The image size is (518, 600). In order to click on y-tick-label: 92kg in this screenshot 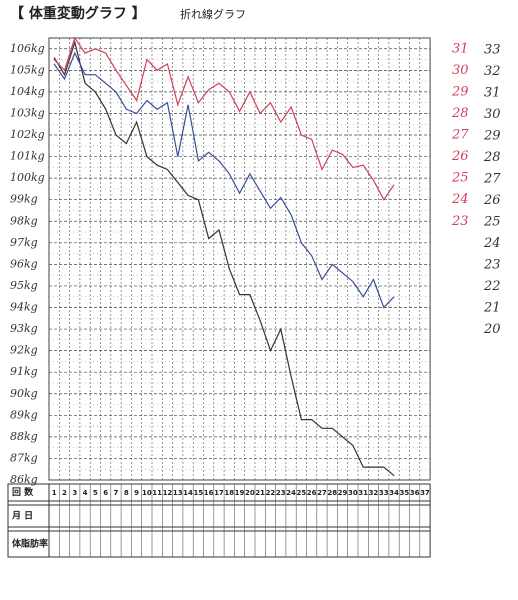, I will do `click(24, 350)`.